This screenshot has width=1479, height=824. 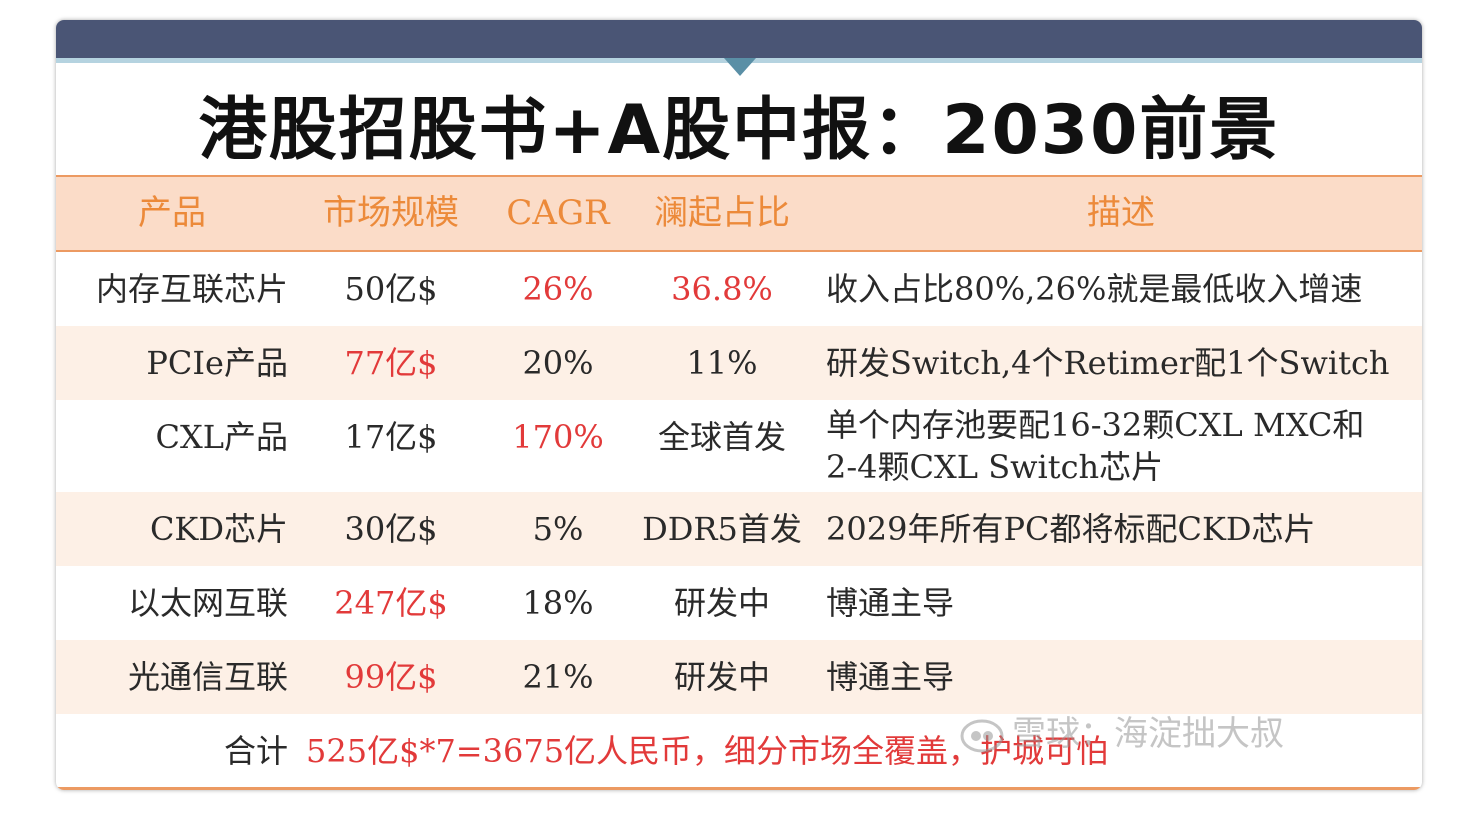 What do you see at coordinates (391, 289) in the screenshot?
I see `cell-market: 50亿$` at bounding box center [391, 289].